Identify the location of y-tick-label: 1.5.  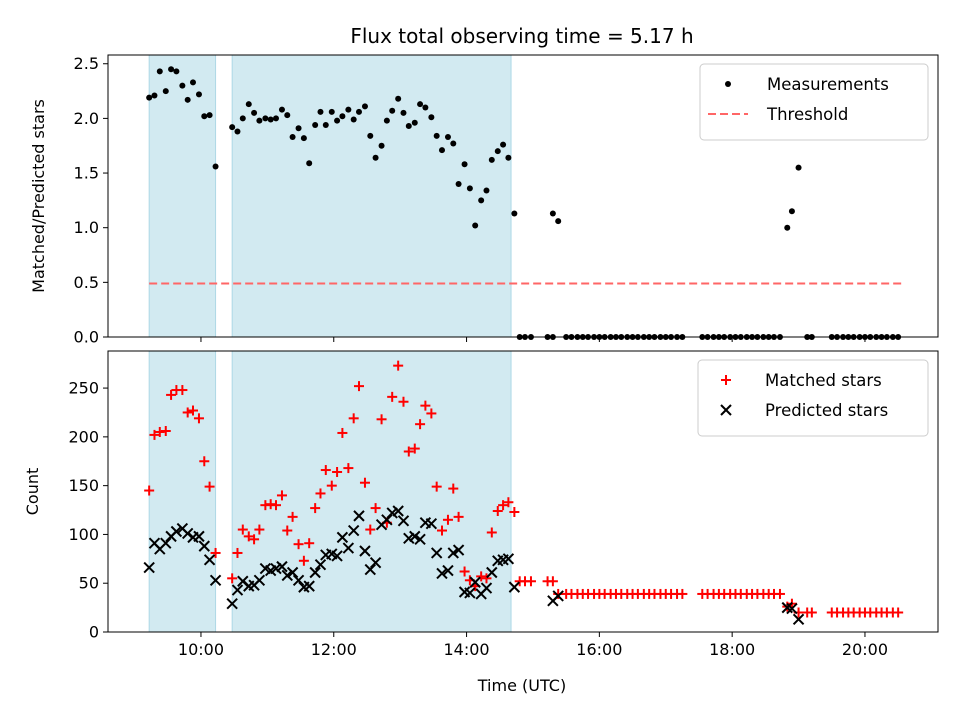
(86, 173).